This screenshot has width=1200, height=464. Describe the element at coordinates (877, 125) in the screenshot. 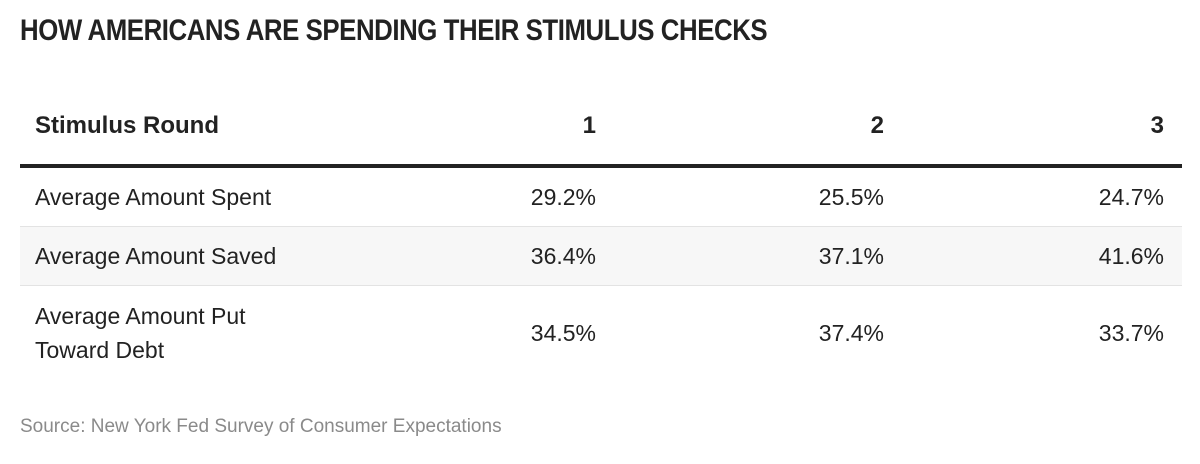

I see `column-header-round-2: 2` at that location.